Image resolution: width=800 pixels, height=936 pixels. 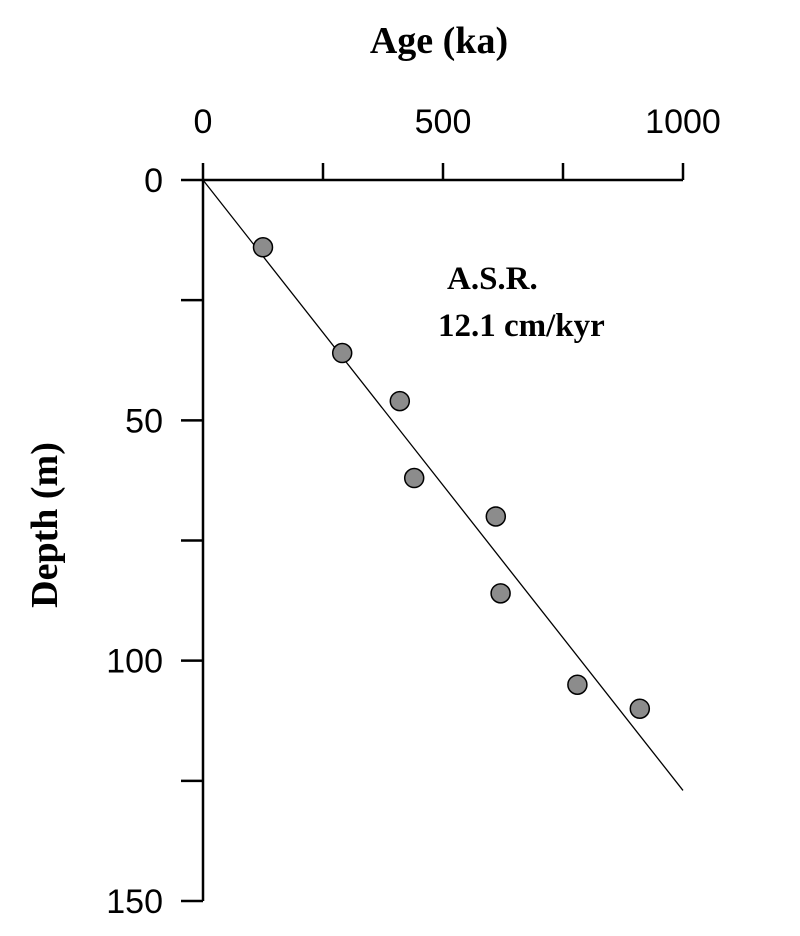 What do you see at coordinates (134, 662) in the screenshot?
I see `y-tick-label: 100` at bounding box center [134, 662].